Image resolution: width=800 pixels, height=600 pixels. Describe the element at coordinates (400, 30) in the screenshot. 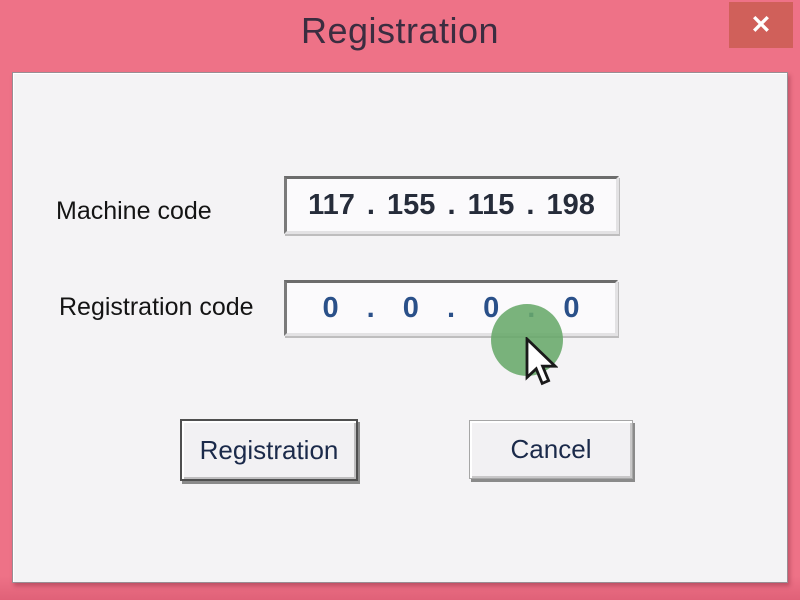

I see `window-title: Registration` at that location.